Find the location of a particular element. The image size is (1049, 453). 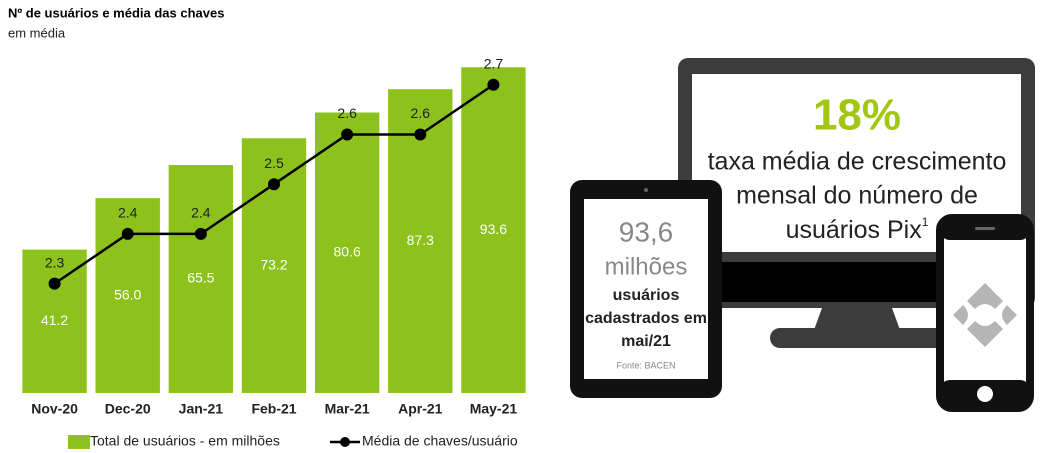

x-tick-label: Nov-20 is located at coordinates (54, 409).